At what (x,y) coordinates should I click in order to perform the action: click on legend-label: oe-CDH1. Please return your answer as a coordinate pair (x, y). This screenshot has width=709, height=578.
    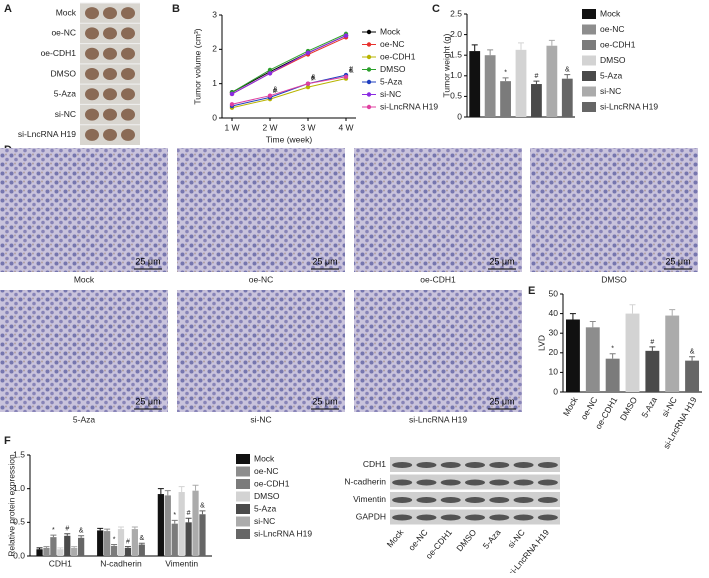
    Looking at the image, I should click on (272, 483).